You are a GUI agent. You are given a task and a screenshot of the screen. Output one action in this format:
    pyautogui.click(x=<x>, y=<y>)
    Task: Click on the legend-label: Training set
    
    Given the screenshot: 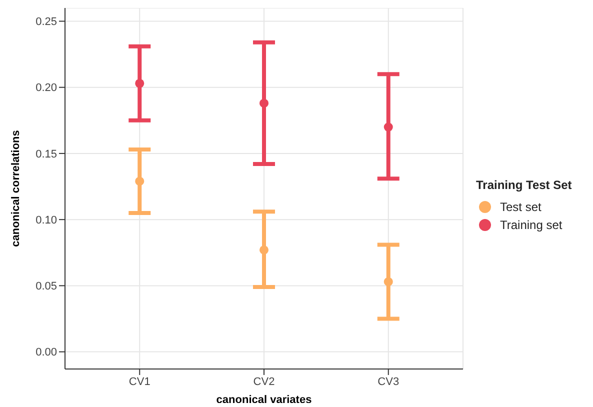 What is the action you would take?
    pyautogui.click(x=531, y=225)
    